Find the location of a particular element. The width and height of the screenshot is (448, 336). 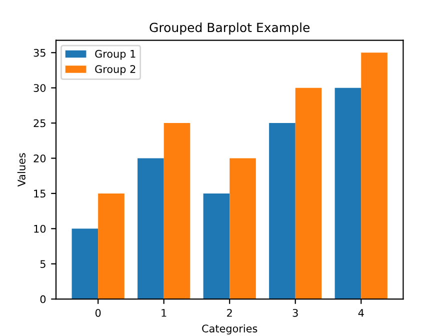

y-tick-label: 30 is located at coordinates (40, 88).